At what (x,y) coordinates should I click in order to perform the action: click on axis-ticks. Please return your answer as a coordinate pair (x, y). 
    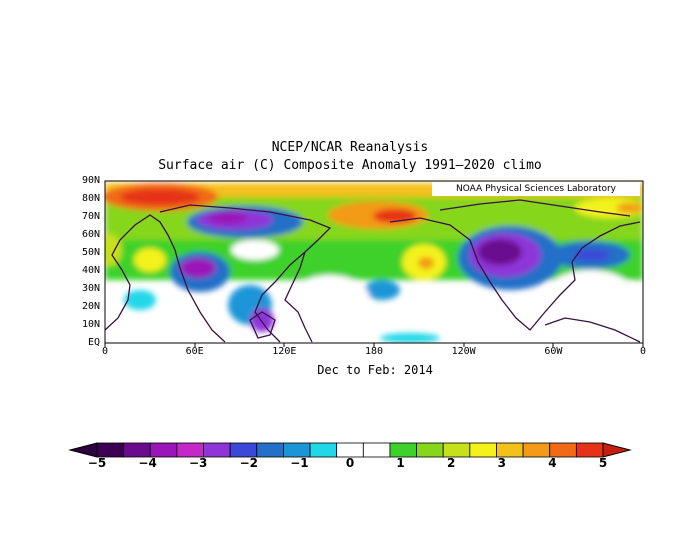
    Looking at the image, I should click on (374, 345).